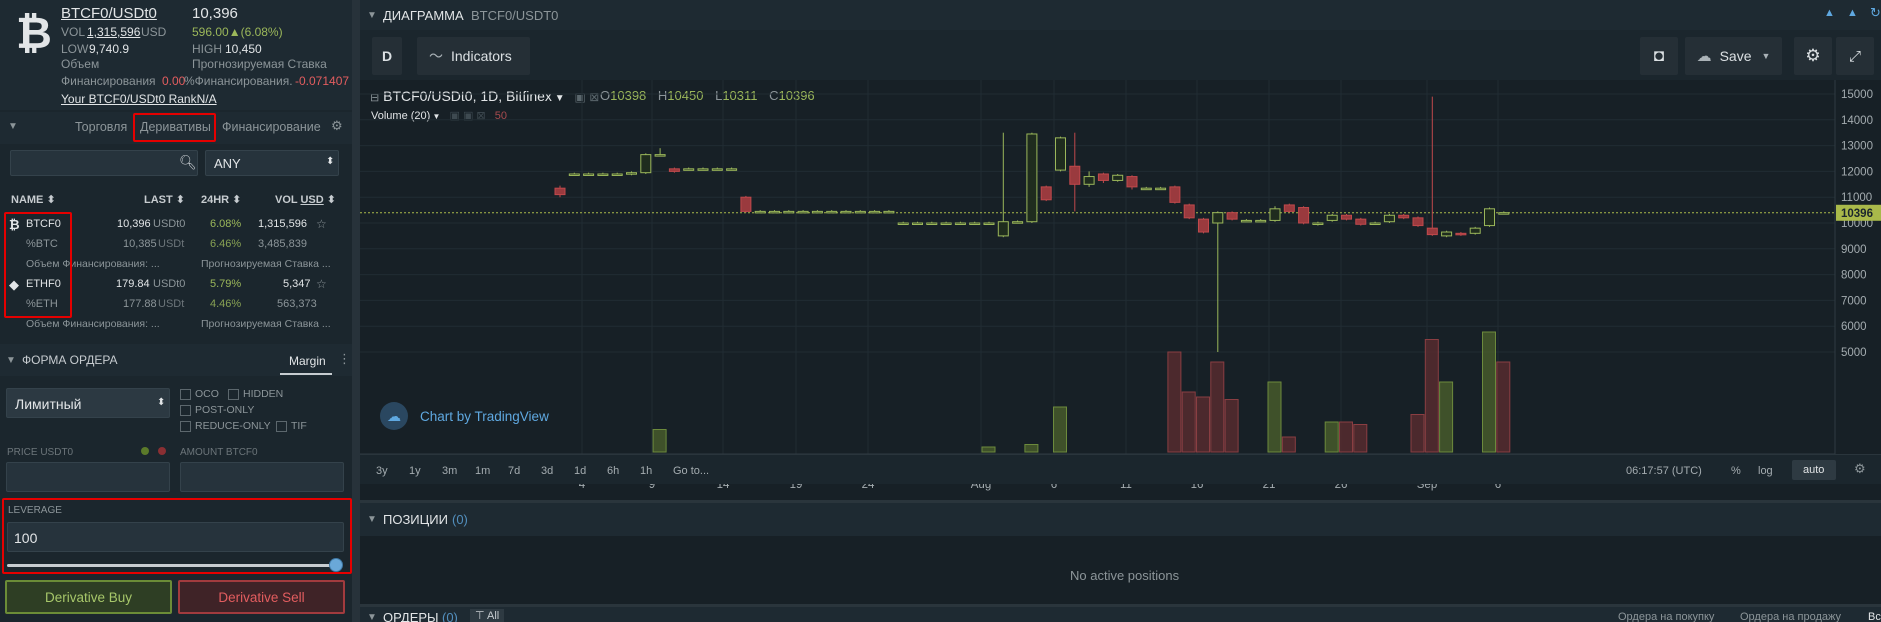 The image size is (1881, 622). What do you see at coordinates (134, 224) in the screenshot?
I see `row-last: 10,396` at bounding box center [134, 224].